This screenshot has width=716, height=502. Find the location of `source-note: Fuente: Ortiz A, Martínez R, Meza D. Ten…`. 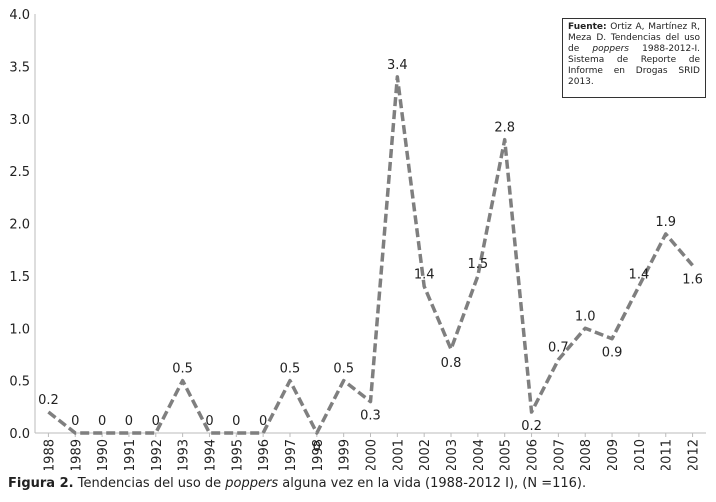

source-note: Fuente: Ortiz A, Martínez R, Meza D. Ten… is located at coordinates (634, 58).